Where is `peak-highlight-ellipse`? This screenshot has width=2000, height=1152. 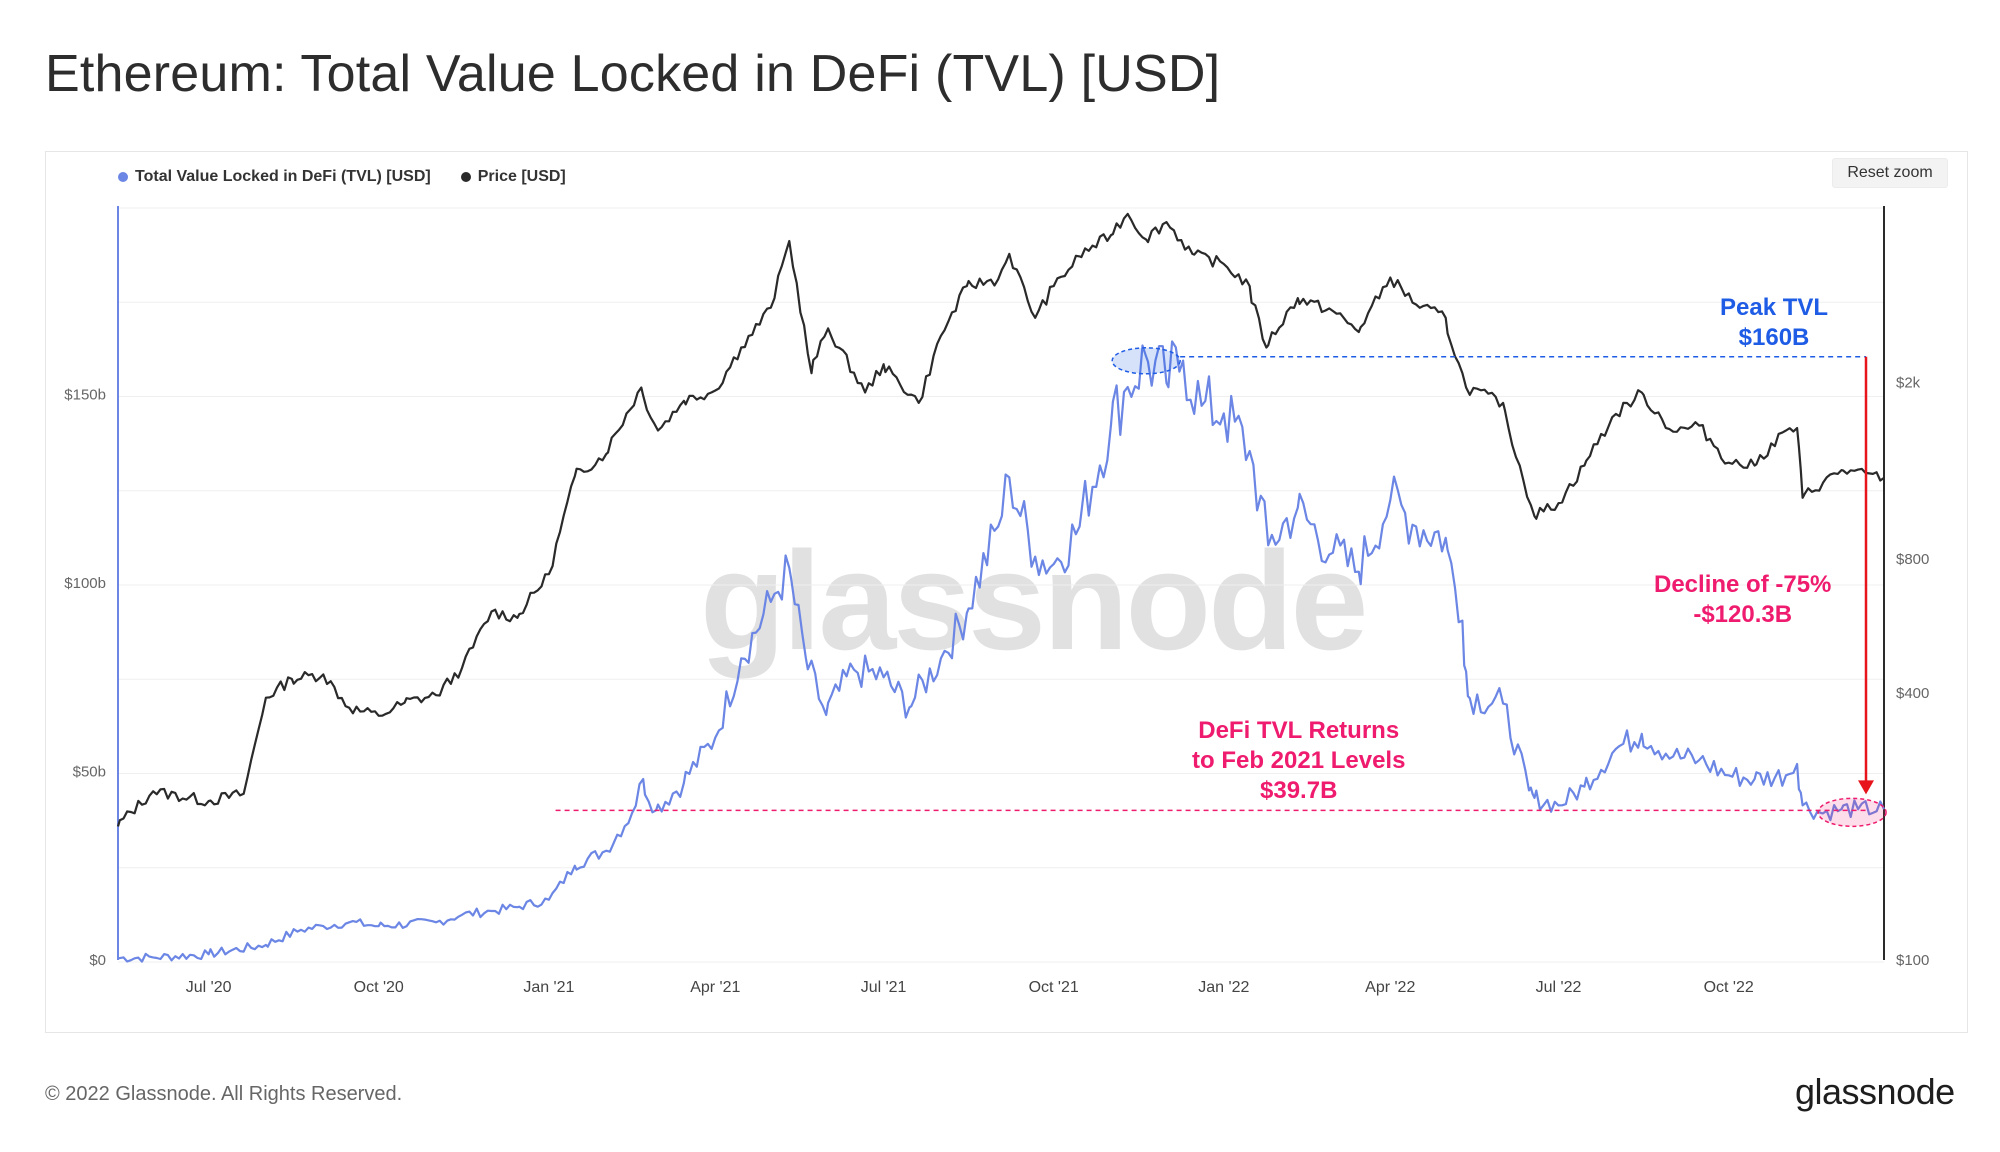
peak-highlight-ellipse is located at coordinates (1146, 361).